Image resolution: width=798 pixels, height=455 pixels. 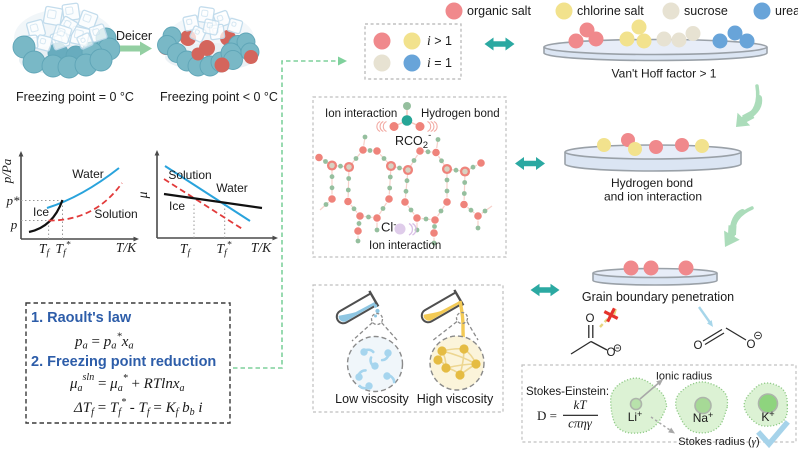 What do you see at coordinates (134, 36) in the screenshot?
I see `svg-text: Deicer` at bounding box center [134, 36].